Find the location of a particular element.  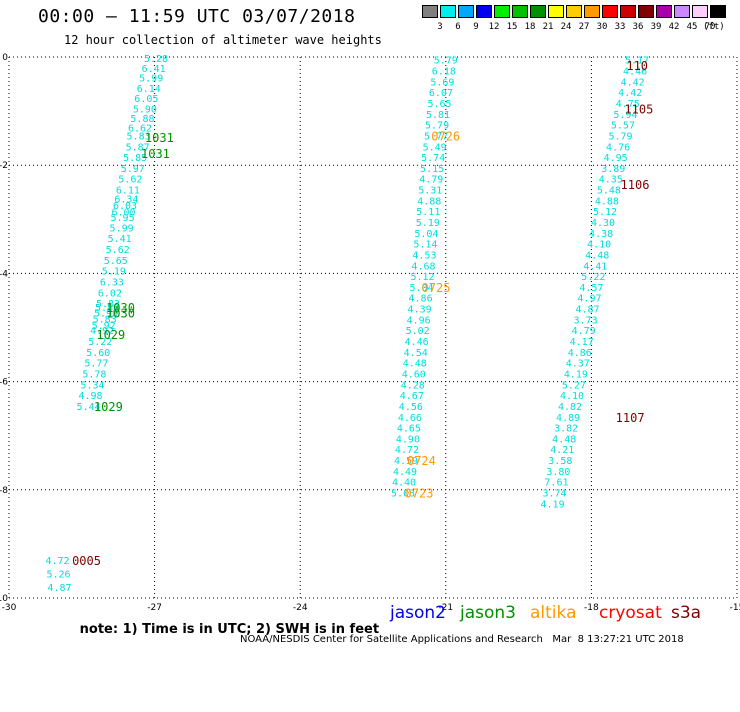

pass-time-label: 1029 is located at coordinates (110, 335).